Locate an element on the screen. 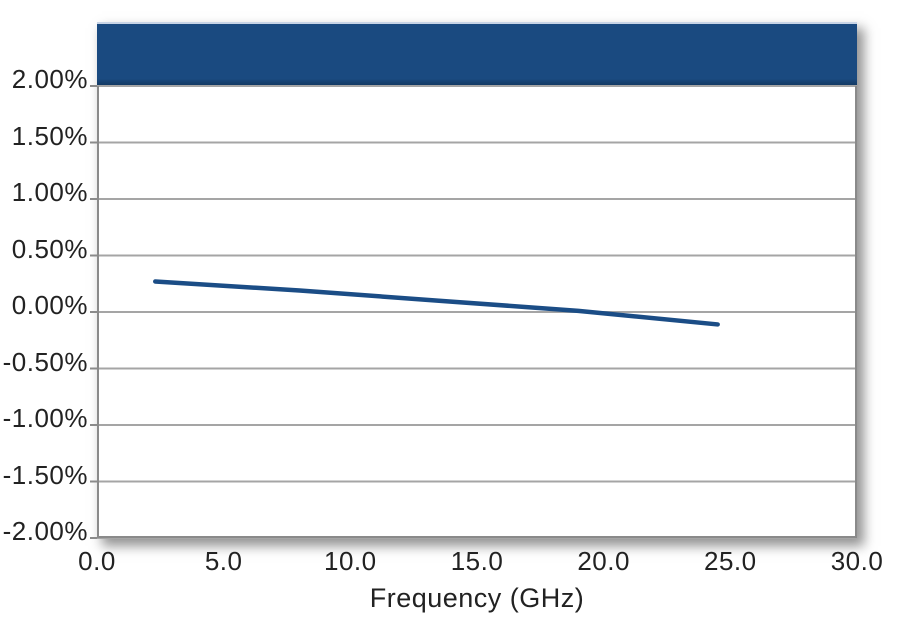 This screenshot has height=619, width=899. x-tick-label: 15.0 is located at coordinates (477, 561).